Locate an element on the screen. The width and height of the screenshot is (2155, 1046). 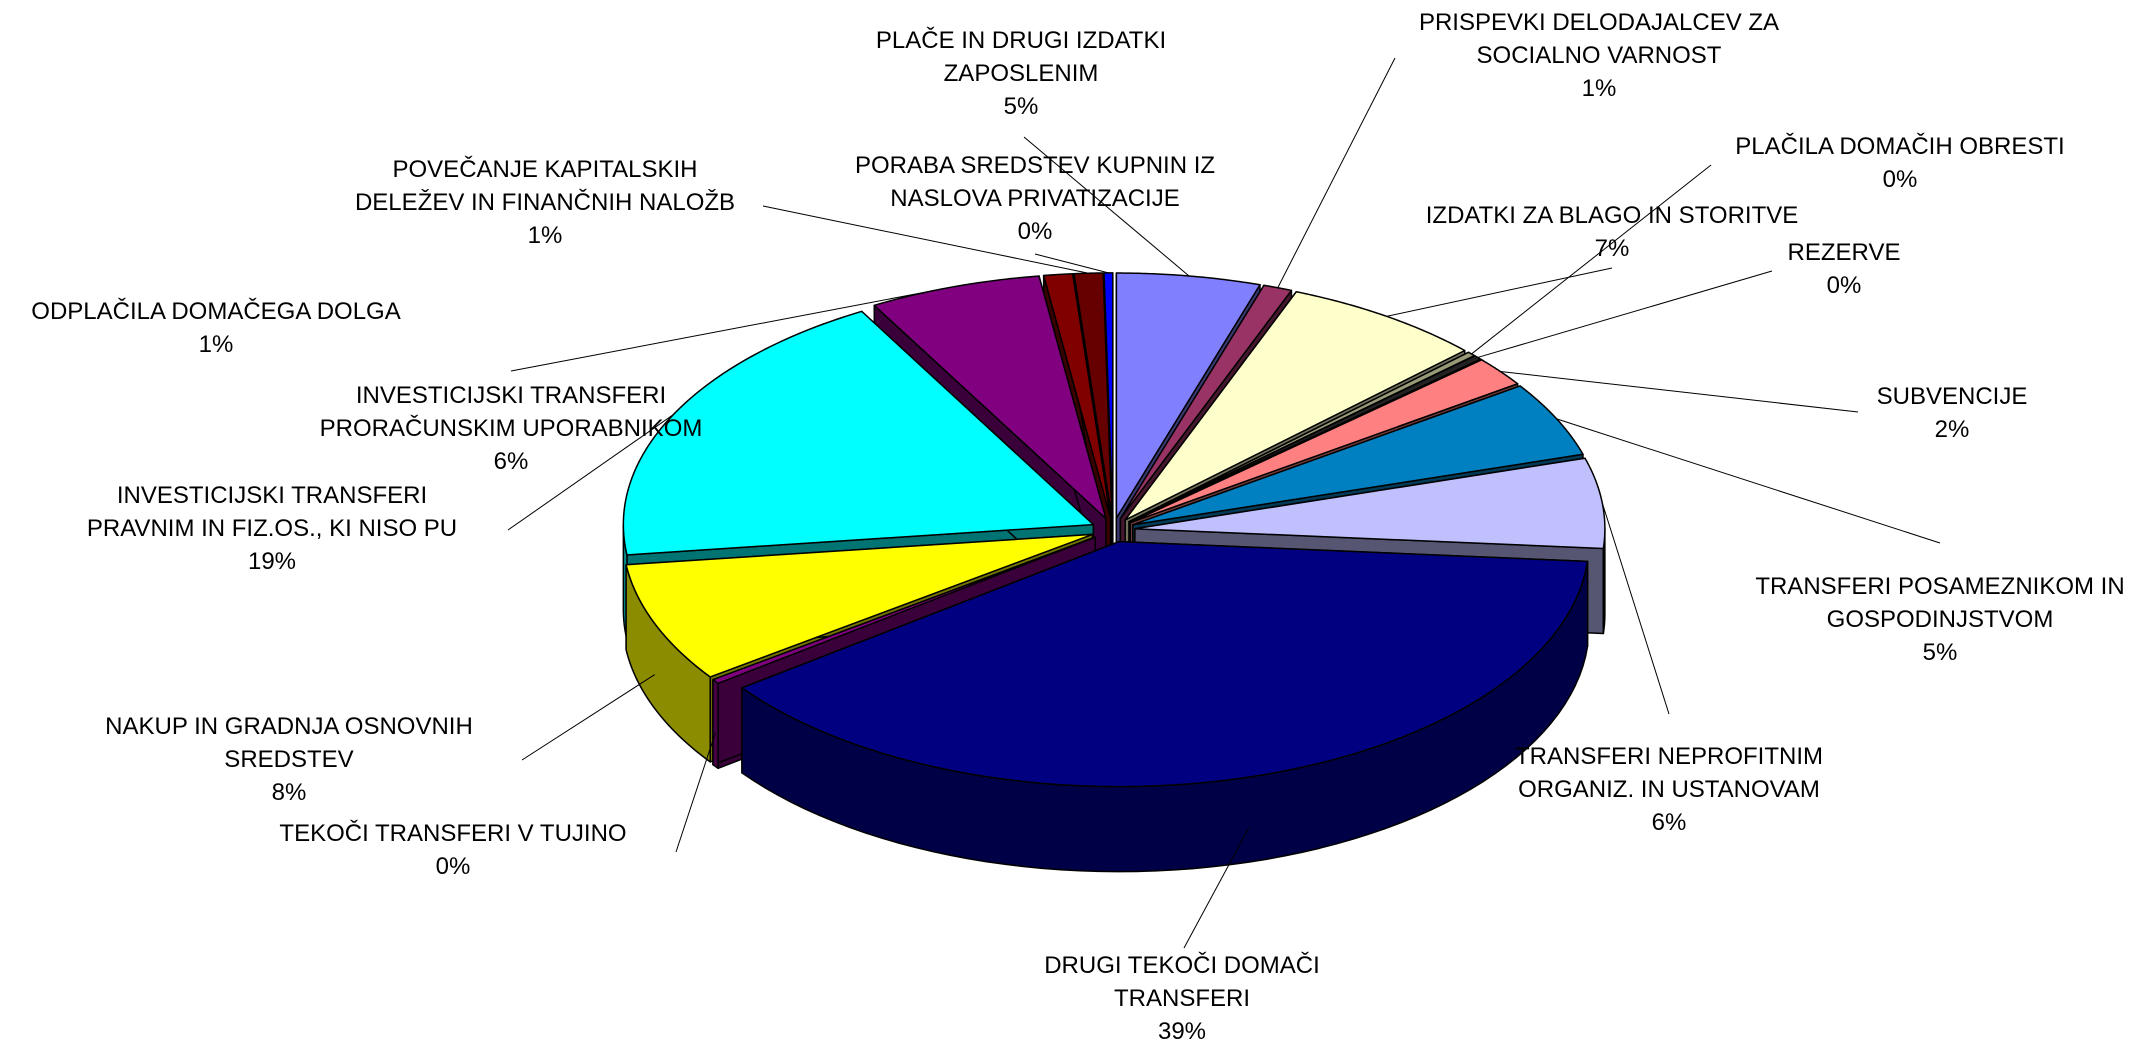
slice-label: NAKUP IN GRADNJA OSNOVNIH SREDSTEV 8% is located at coordinates (289, 759).